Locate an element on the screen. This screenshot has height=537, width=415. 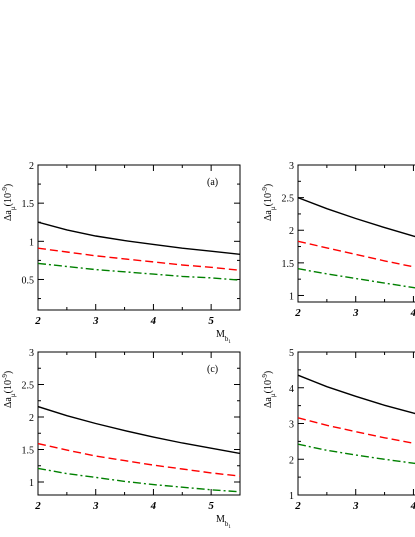
panel-label: (a) is located at coordinates (212, 182).